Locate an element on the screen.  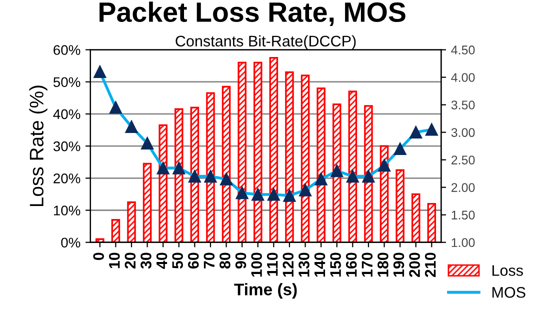
x-tick-label: 190 is located at coordinates (398, 264).